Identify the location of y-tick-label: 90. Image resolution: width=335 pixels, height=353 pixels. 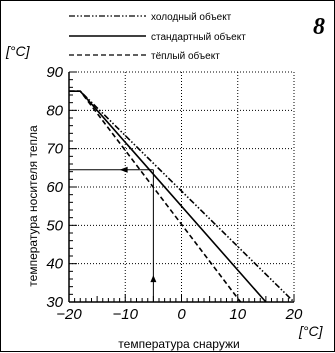
(54, 72).